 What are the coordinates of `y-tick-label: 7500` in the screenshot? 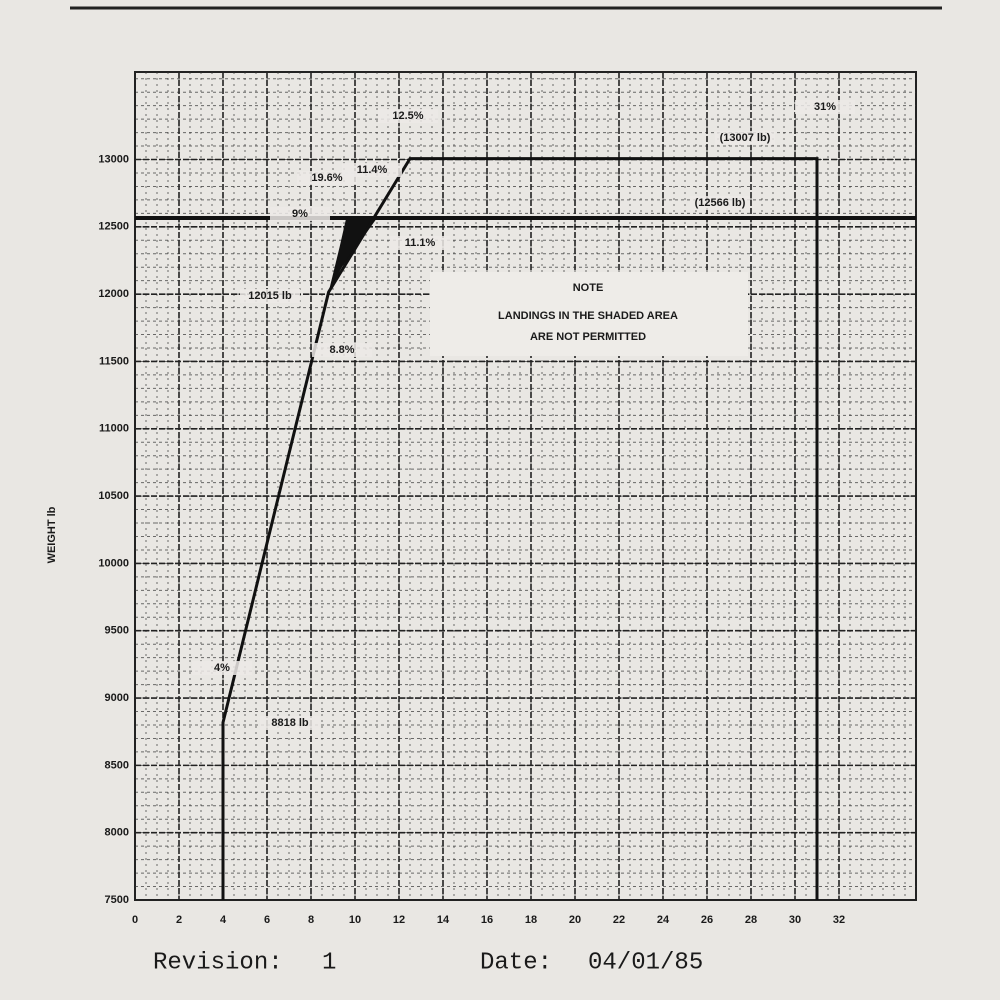 It's located at (117, 900).